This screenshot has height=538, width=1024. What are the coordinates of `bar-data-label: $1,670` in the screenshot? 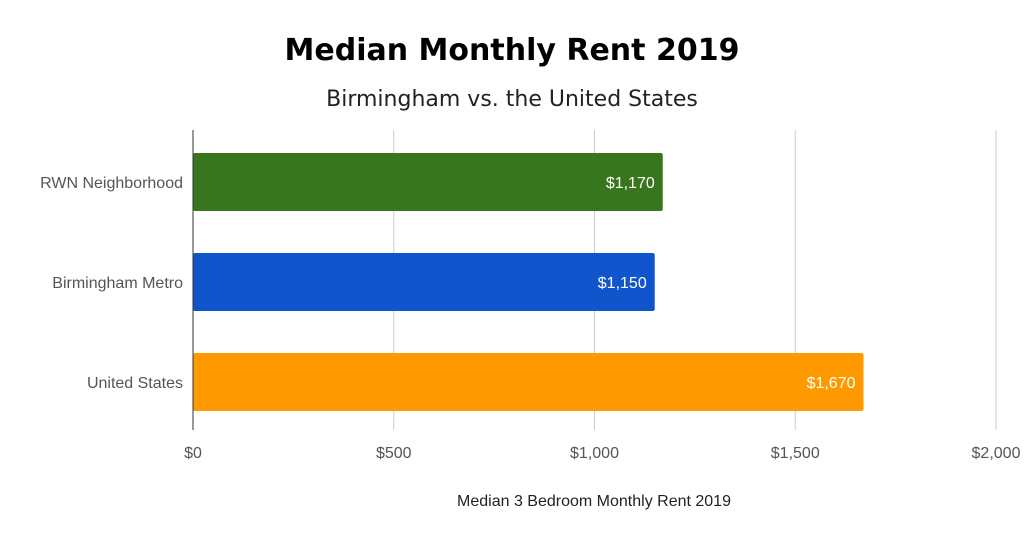 It's located at (831, 383).